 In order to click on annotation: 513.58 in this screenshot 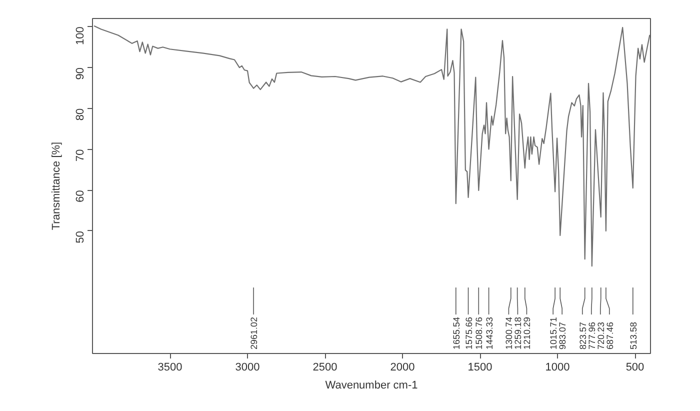, I will do `click(633, 336)`.